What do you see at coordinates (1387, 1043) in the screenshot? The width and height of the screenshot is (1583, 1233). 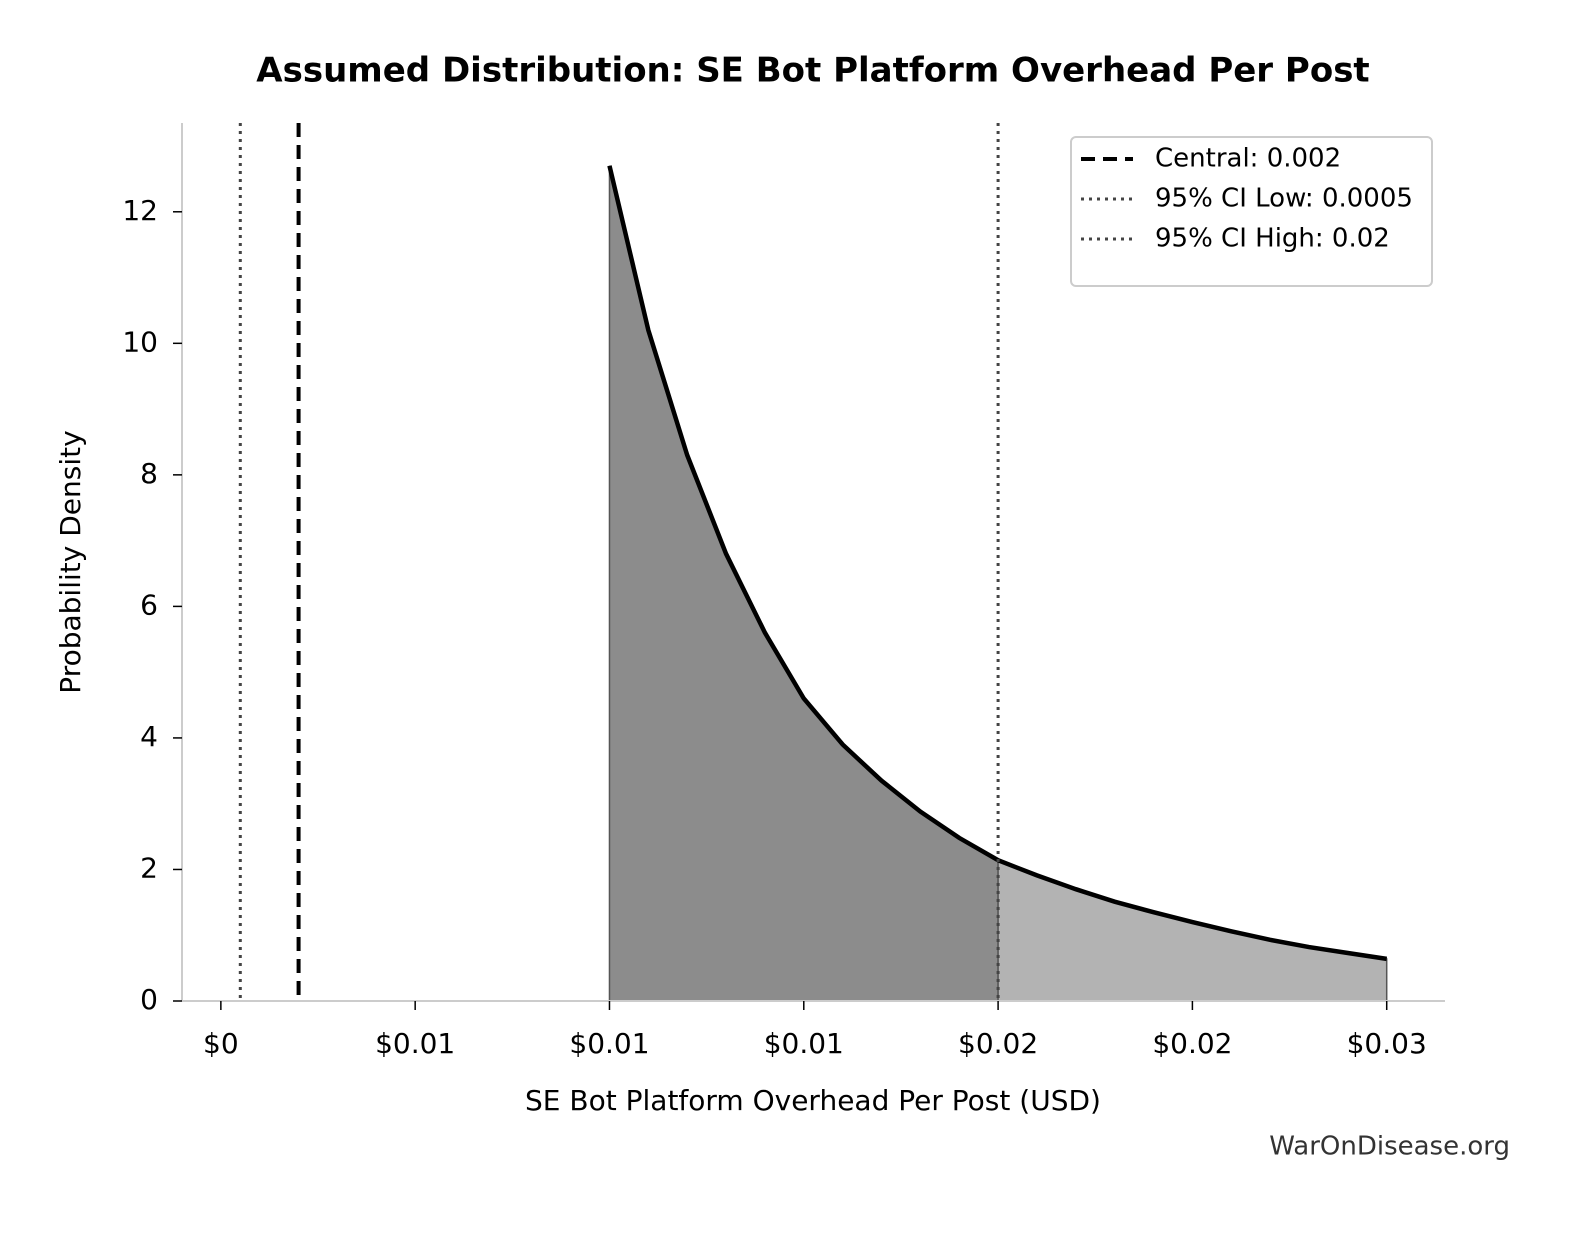 I see `x-tick-label: $0.03` at bounding box center [1387, 1043].